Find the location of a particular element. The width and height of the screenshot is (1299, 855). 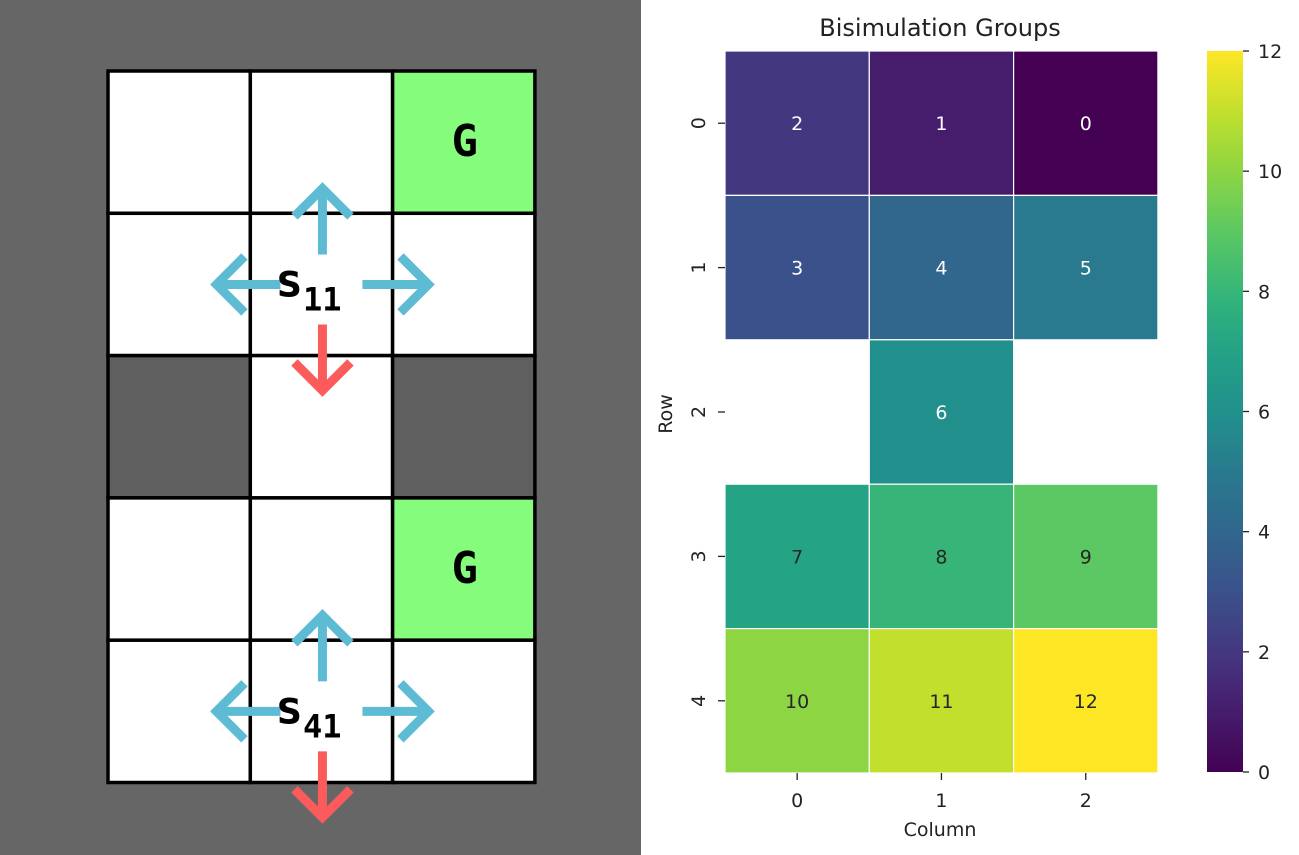

cell-value-label: 12 is located at coordinates (1086, 702).